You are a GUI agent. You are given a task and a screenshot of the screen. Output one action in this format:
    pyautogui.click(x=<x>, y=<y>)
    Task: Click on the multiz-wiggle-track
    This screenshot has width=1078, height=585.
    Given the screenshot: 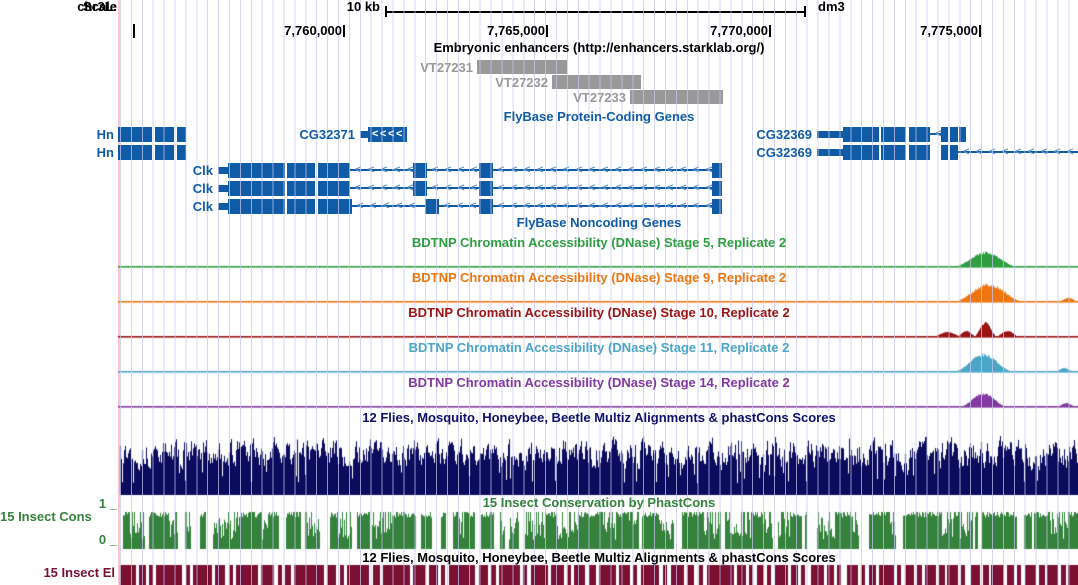 What is the action you would take?
    pyautogui.click(x=598, y=453)
    